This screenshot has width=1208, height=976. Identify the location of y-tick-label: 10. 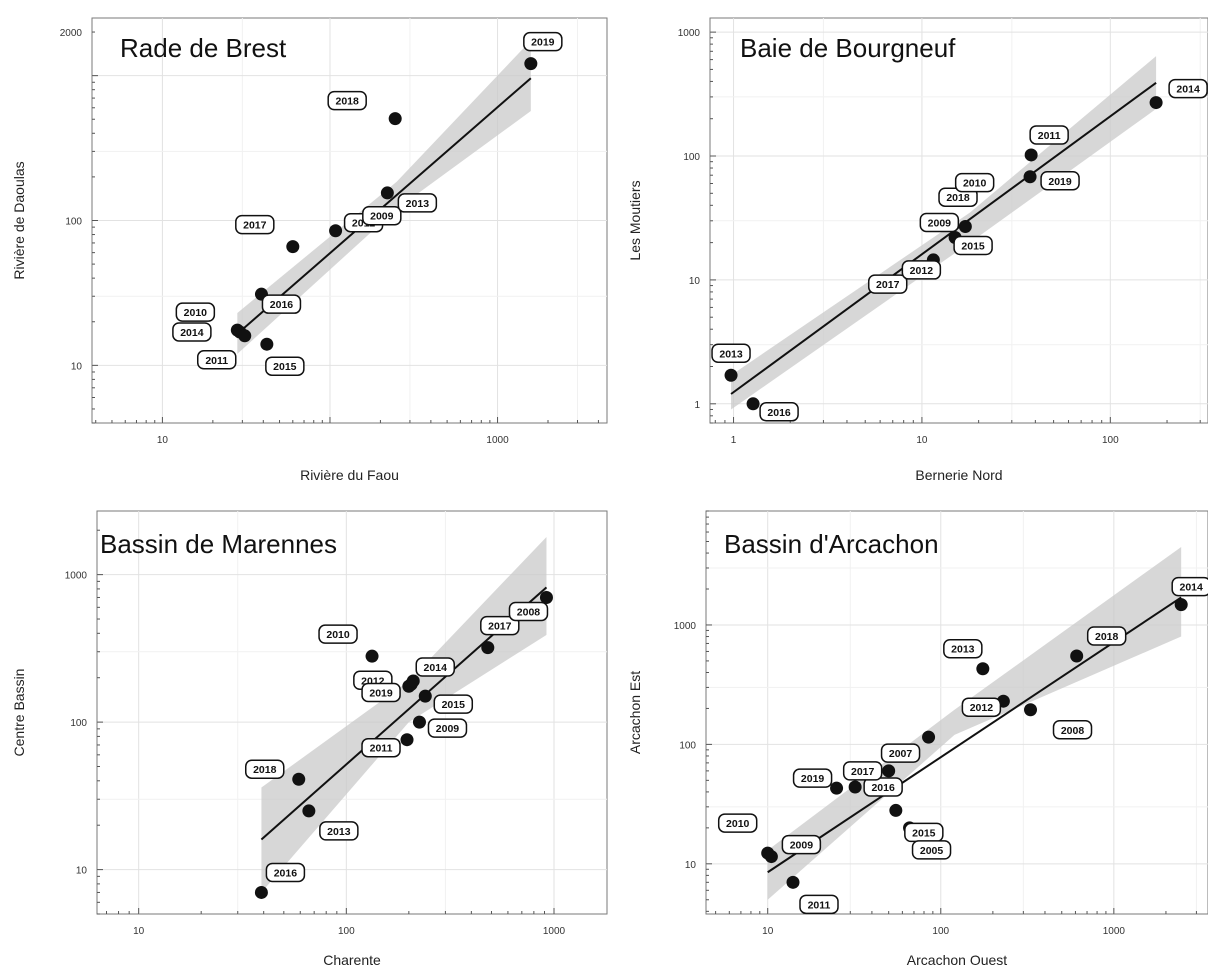
(691, 865).